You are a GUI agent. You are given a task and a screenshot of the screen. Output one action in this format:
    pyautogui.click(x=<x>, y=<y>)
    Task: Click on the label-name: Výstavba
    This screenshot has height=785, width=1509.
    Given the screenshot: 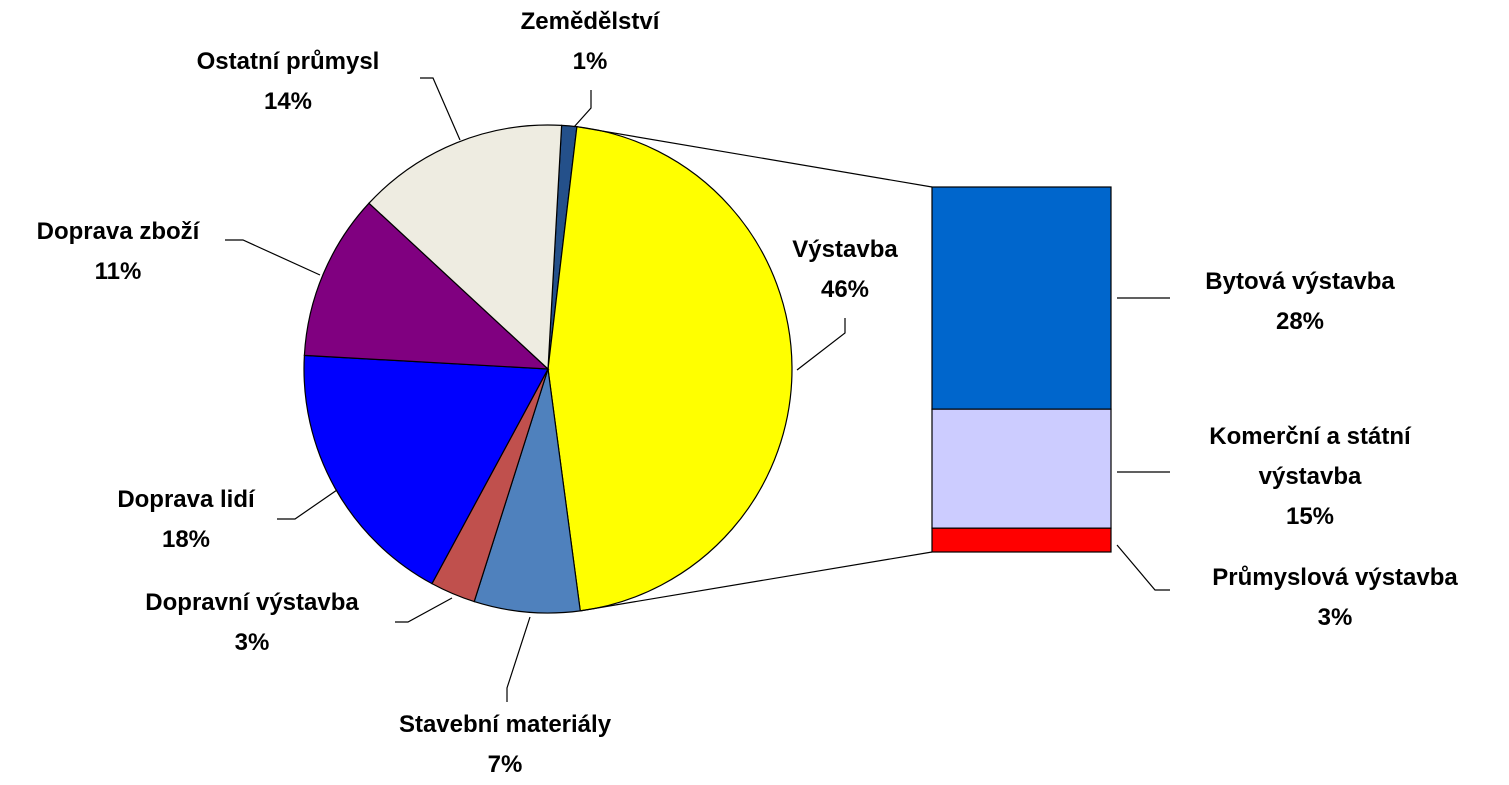 What is the action you would take?
    pyautogui.click(x=845, y=249)
    